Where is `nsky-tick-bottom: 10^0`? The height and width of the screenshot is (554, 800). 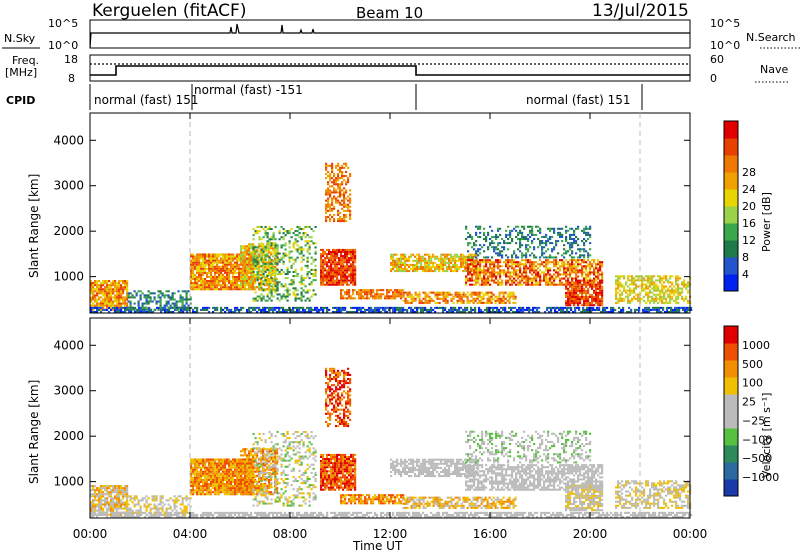
nsky-tick-bottom: 10^0 is located at coordinates (63, 45).